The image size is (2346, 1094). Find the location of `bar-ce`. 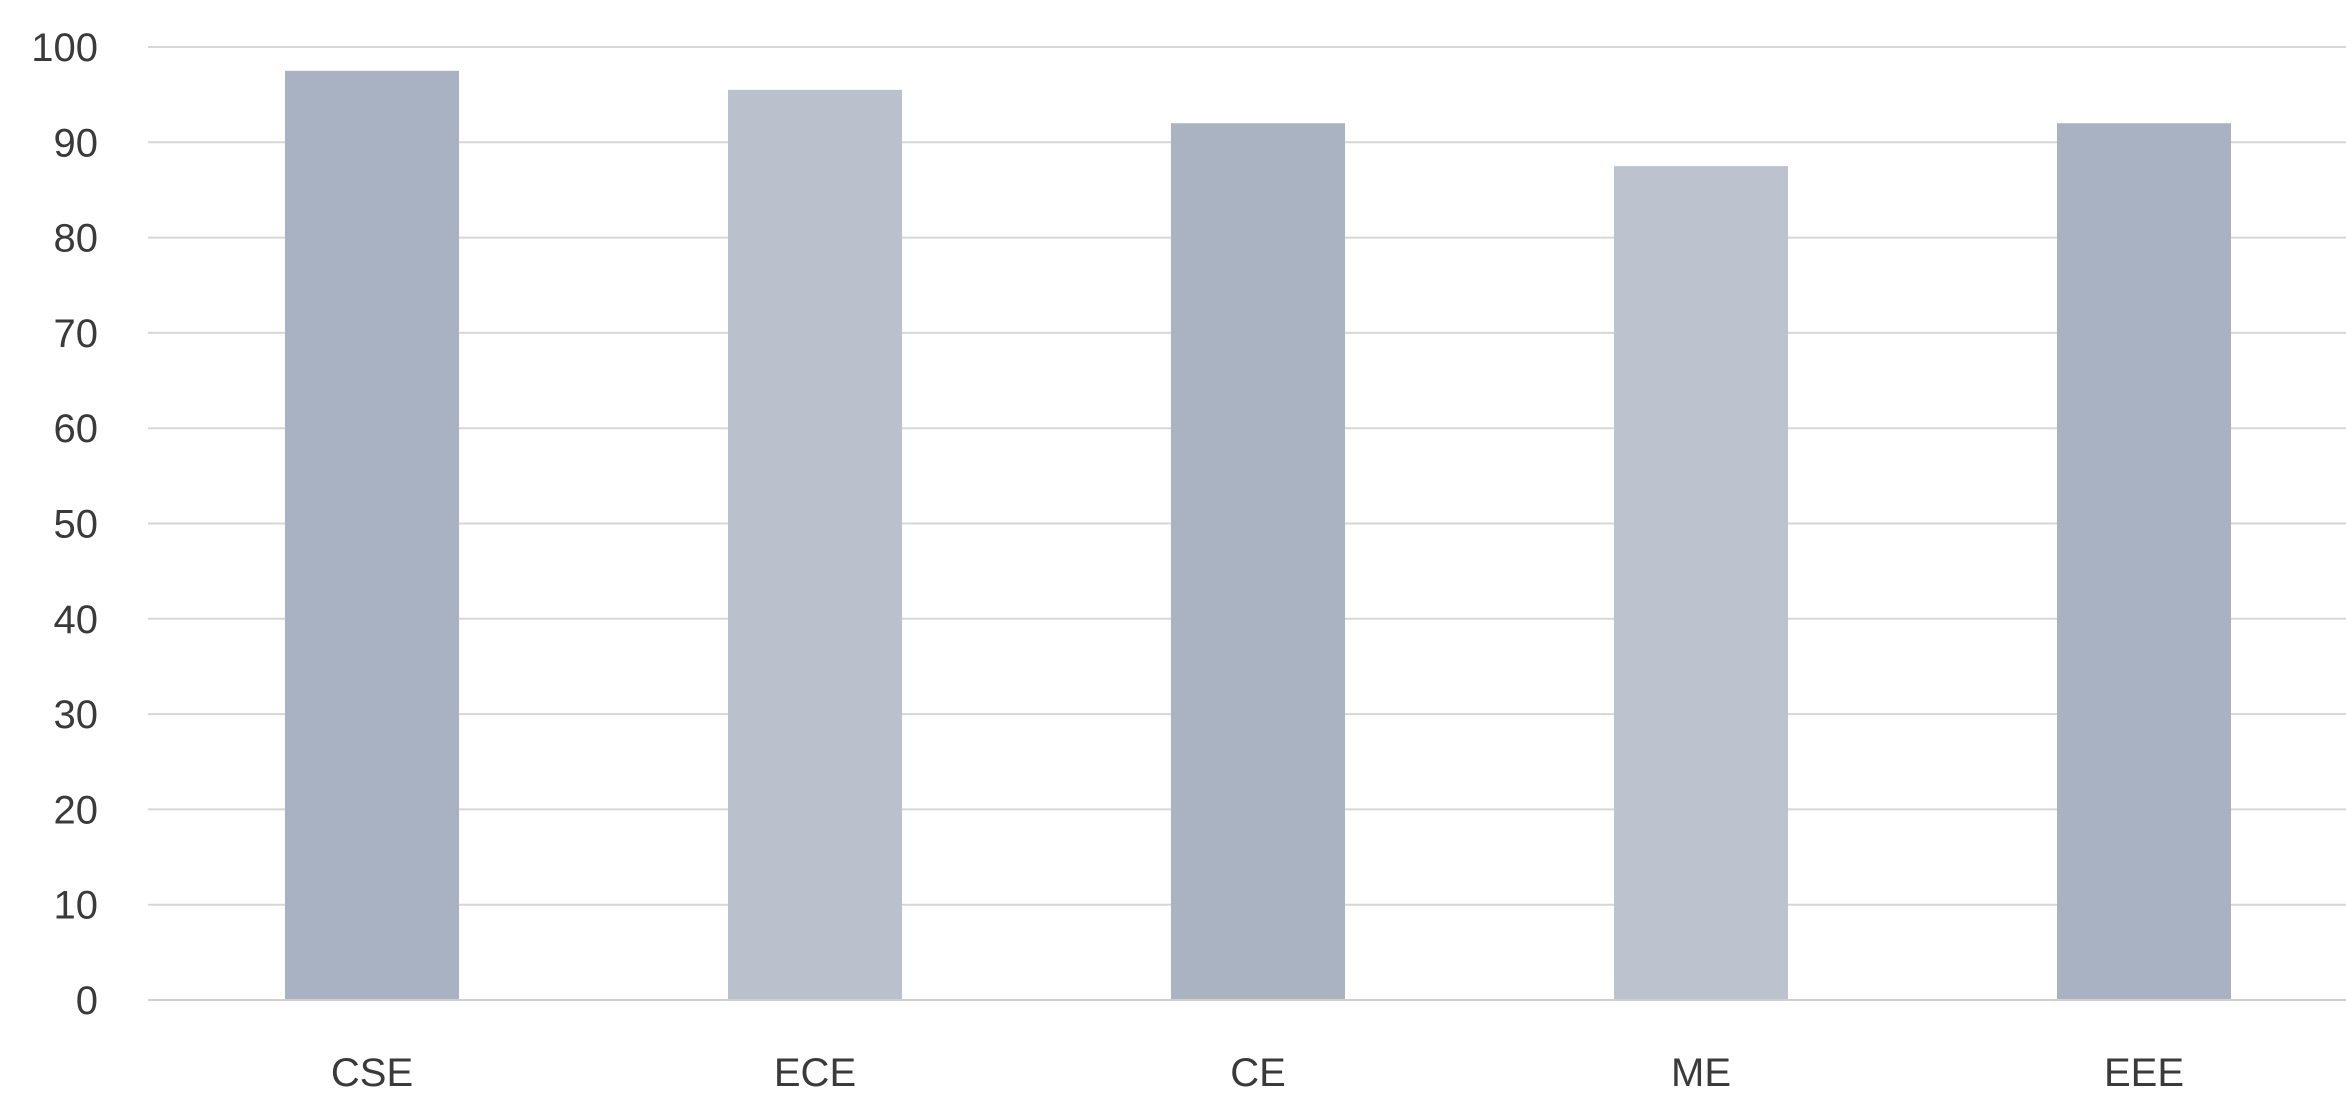

bar-ce is located at coordinates (1258, 562).